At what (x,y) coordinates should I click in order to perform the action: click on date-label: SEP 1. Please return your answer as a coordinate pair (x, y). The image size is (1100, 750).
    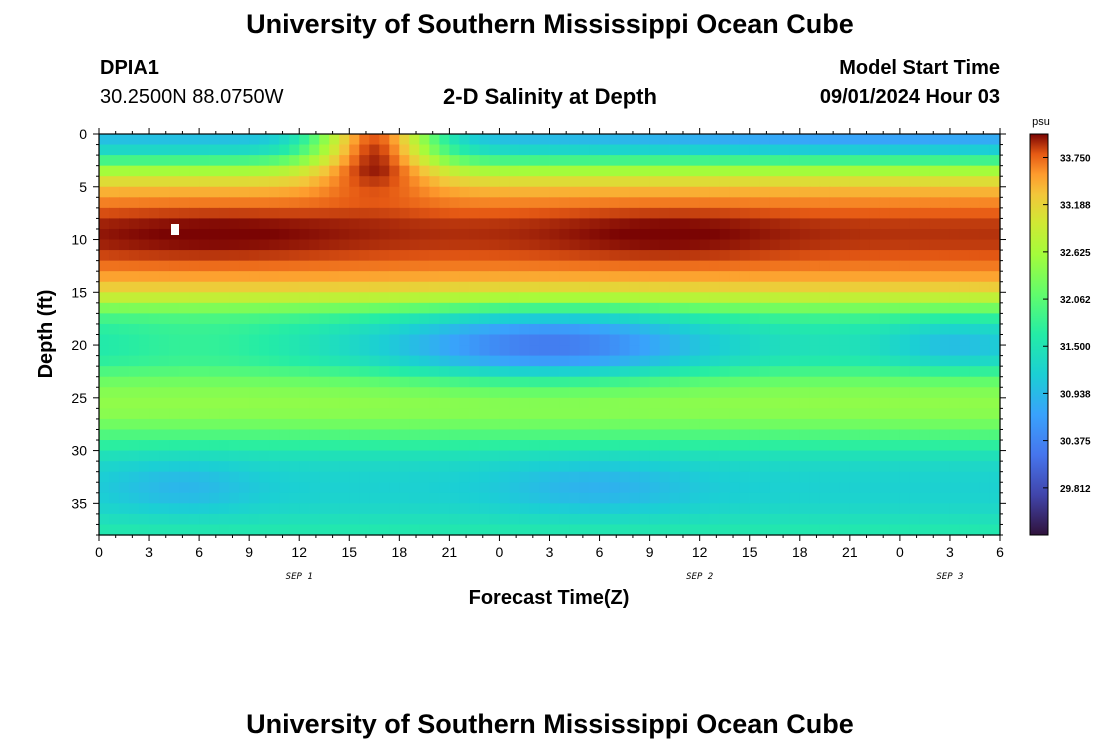
    Looking at the image, I should click on (299, 577).